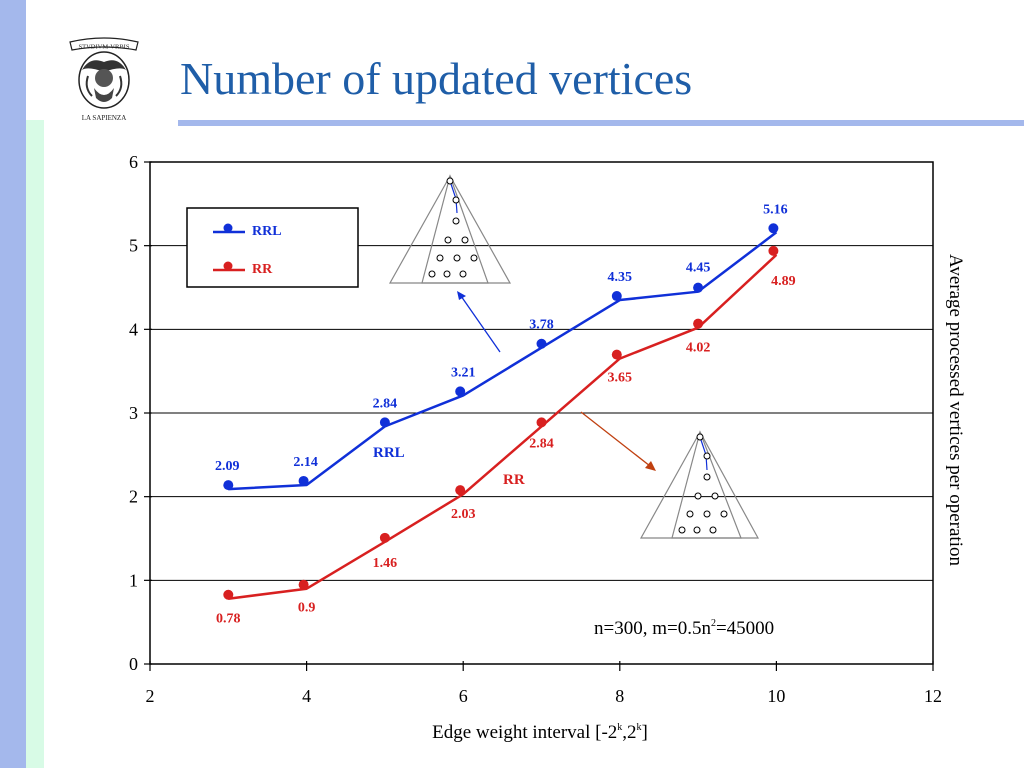  Describe the element at coordinates (541, 325) in the screenshot. I see `data-label-rrl: 3.78` at that location.